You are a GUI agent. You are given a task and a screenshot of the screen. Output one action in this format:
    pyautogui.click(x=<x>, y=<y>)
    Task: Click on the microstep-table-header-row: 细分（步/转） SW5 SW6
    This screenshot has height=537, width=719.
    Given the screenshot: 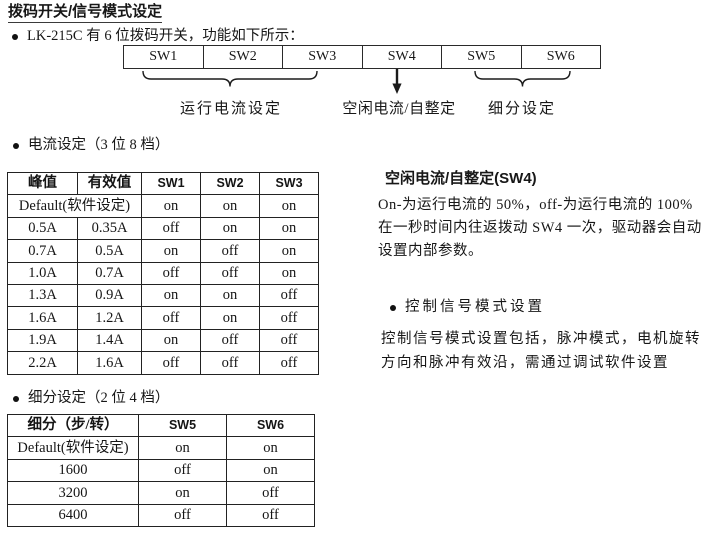 What is the action you would take?
    pyautogui.click(x=161, y=425)
    